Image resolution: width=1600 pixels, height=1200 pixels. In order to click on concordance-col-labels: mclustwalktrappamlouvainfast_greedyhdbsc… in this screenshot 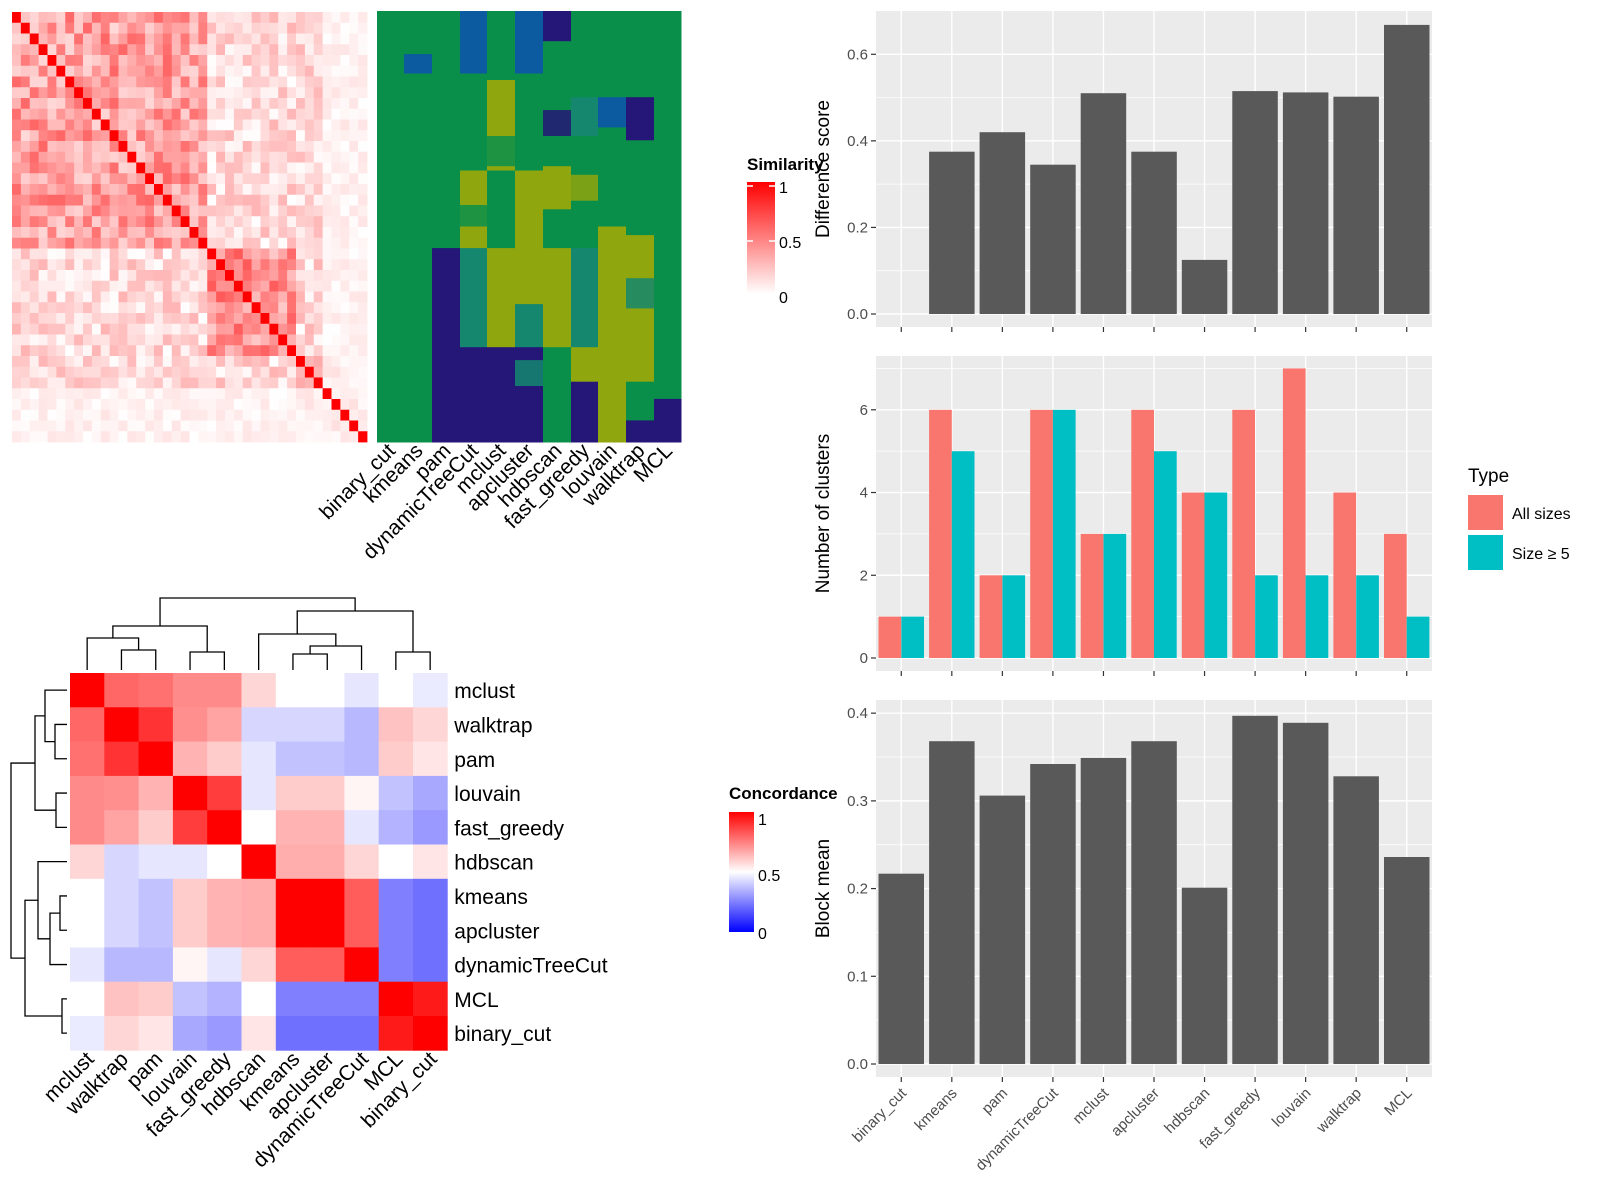, I will do `click(241, 1109)`.